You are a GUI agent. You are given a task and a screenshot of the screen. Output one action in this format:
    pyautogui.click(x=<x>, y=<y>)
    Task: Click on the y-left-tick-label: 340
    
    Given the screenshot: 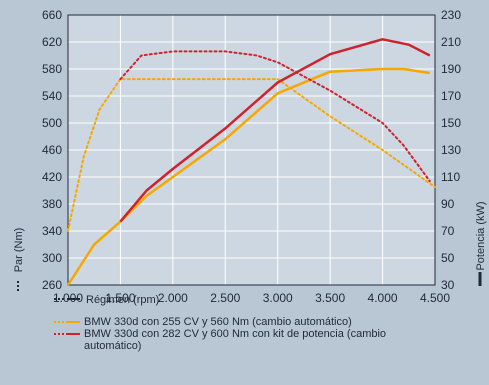 What is the action you would take?
    pyautogui.click(x=52, y=231)
    